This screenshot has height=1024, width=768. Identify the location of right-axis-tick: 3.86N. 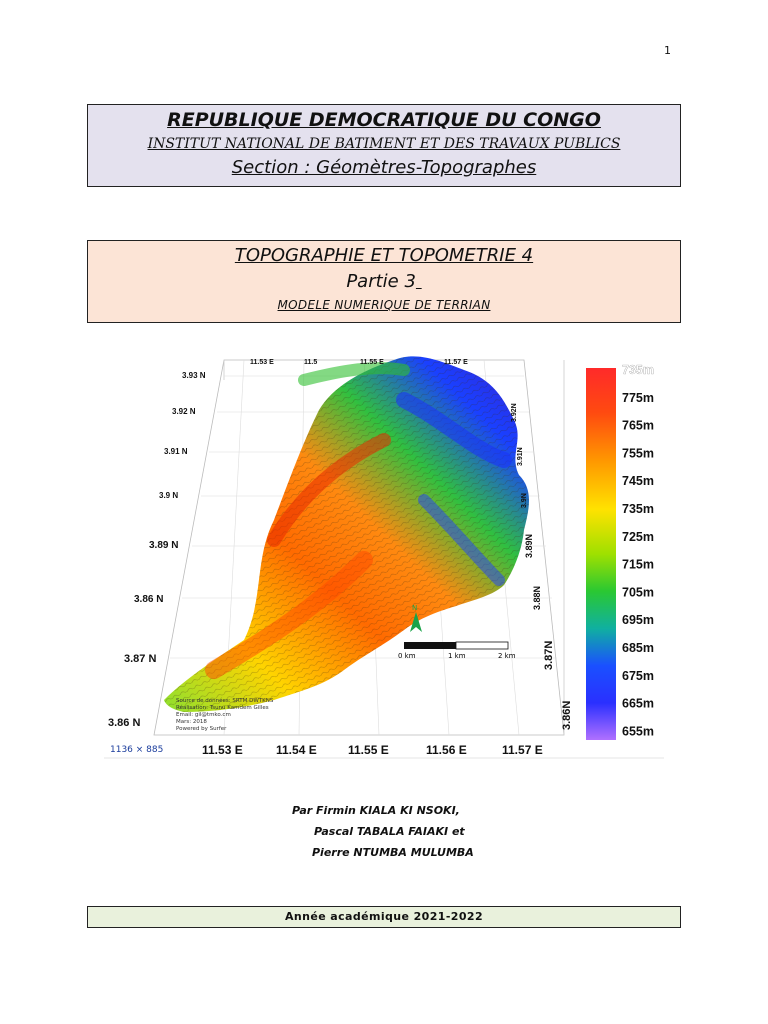
(567, 715).